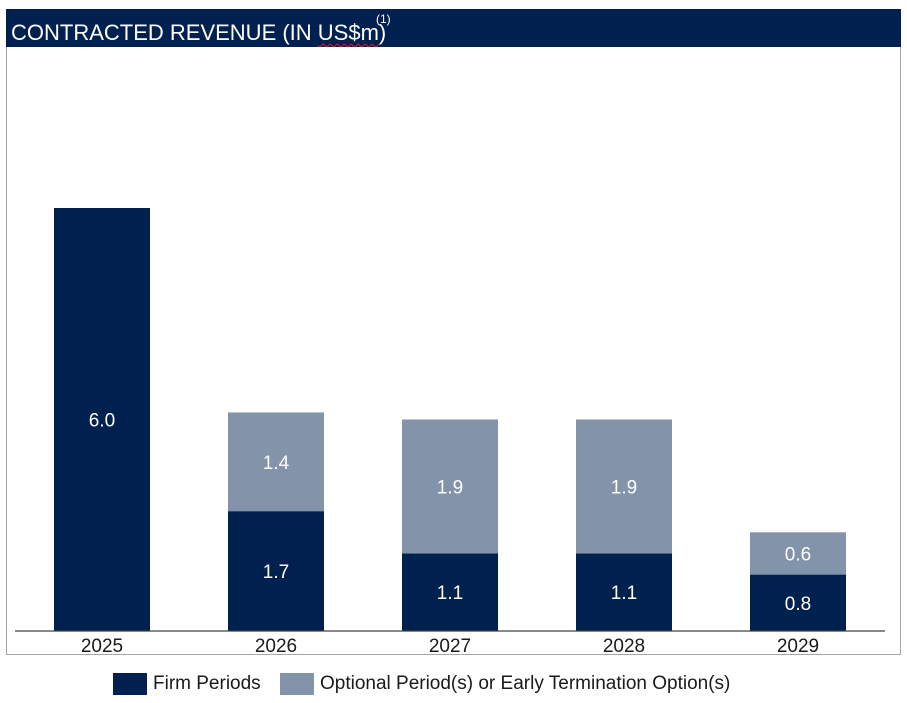  Describe the element at coordinates (450, 646) in the screenshot. I see `x-tick-label-2027: 2027` at that location.